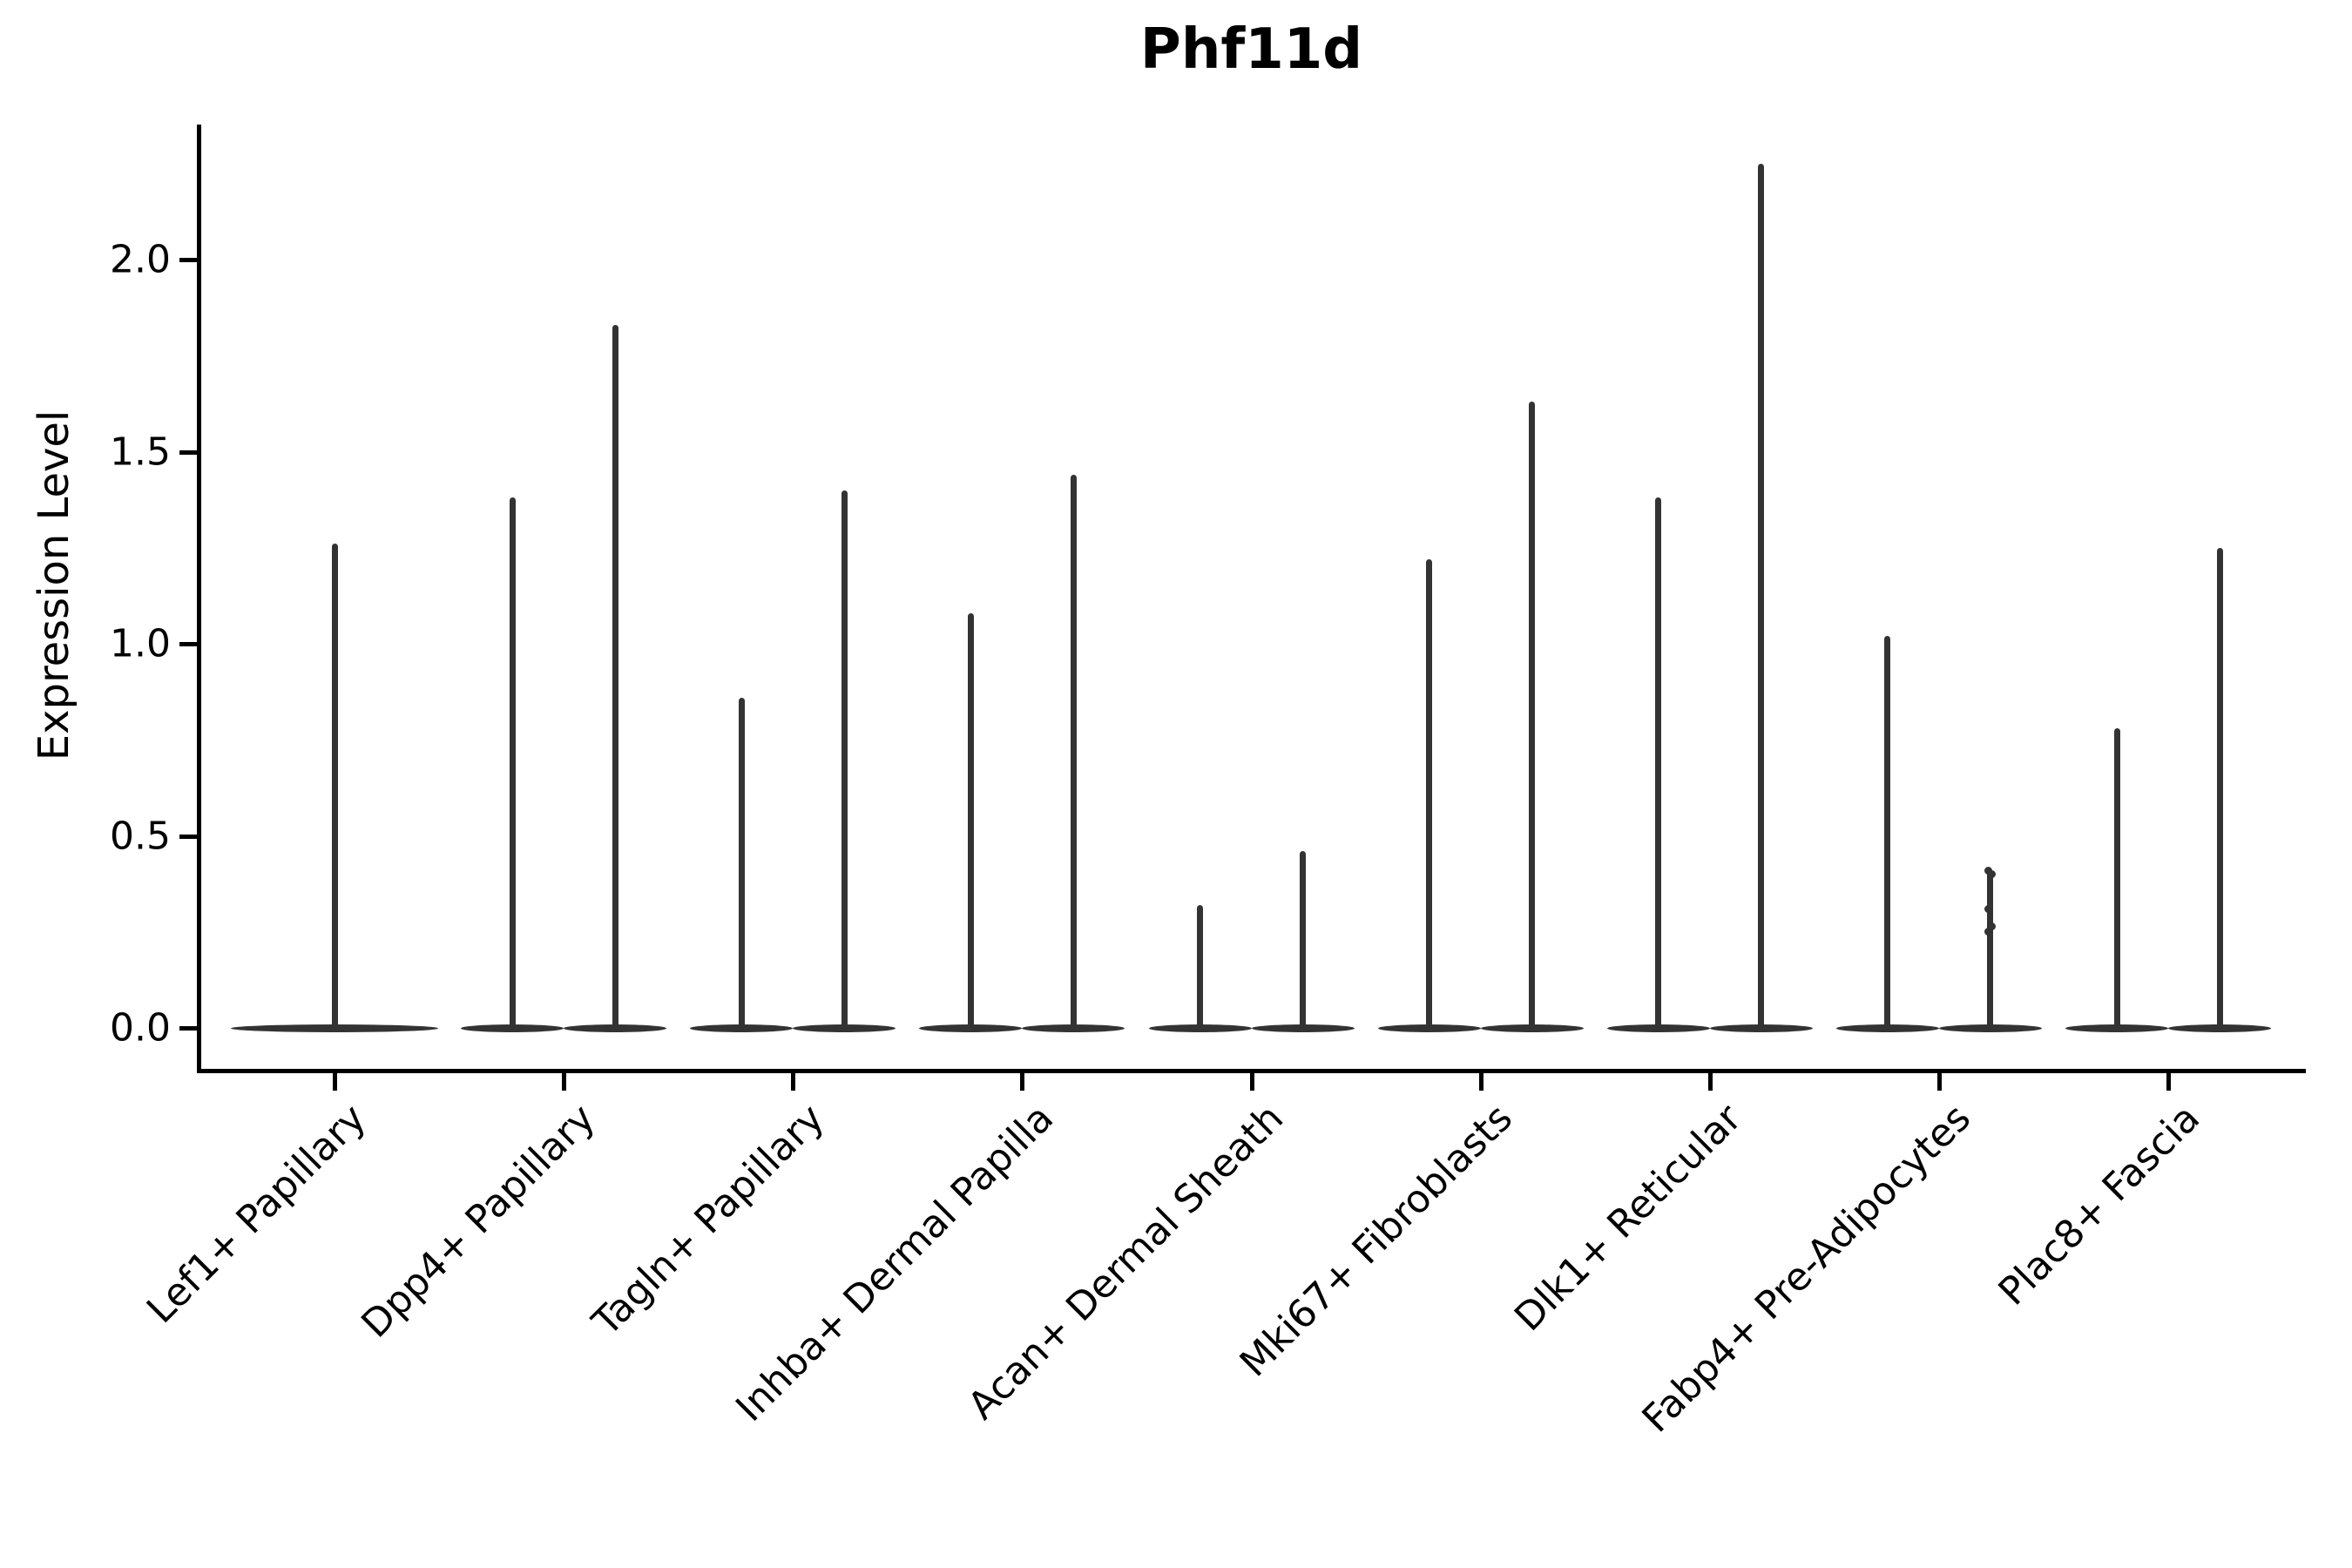 The width and height of the screenshot is (2352, 1568). What do you see at coordinates (709, 1221) in the screenshot?
I see `x-tick-label: Tagln+ Papillary` at bounding box center [709, 1221].